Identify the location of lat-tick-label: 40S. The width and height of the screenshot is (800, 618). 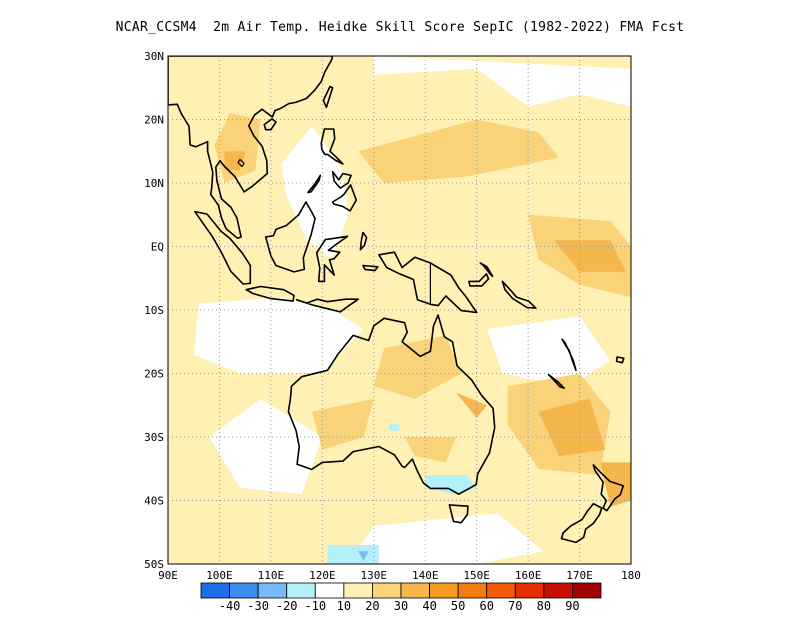
(154, 501).